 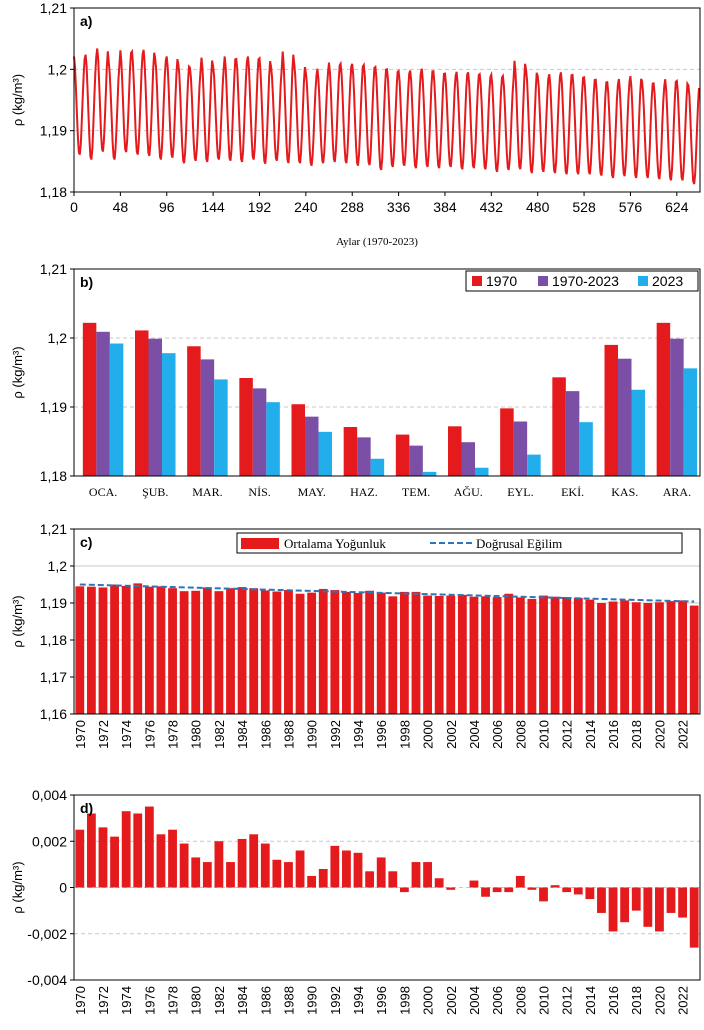 What do you see at coordinates (353, 207) in the screenshot?
I see `x-tick-label: 288` at bounding box center [353, 207].